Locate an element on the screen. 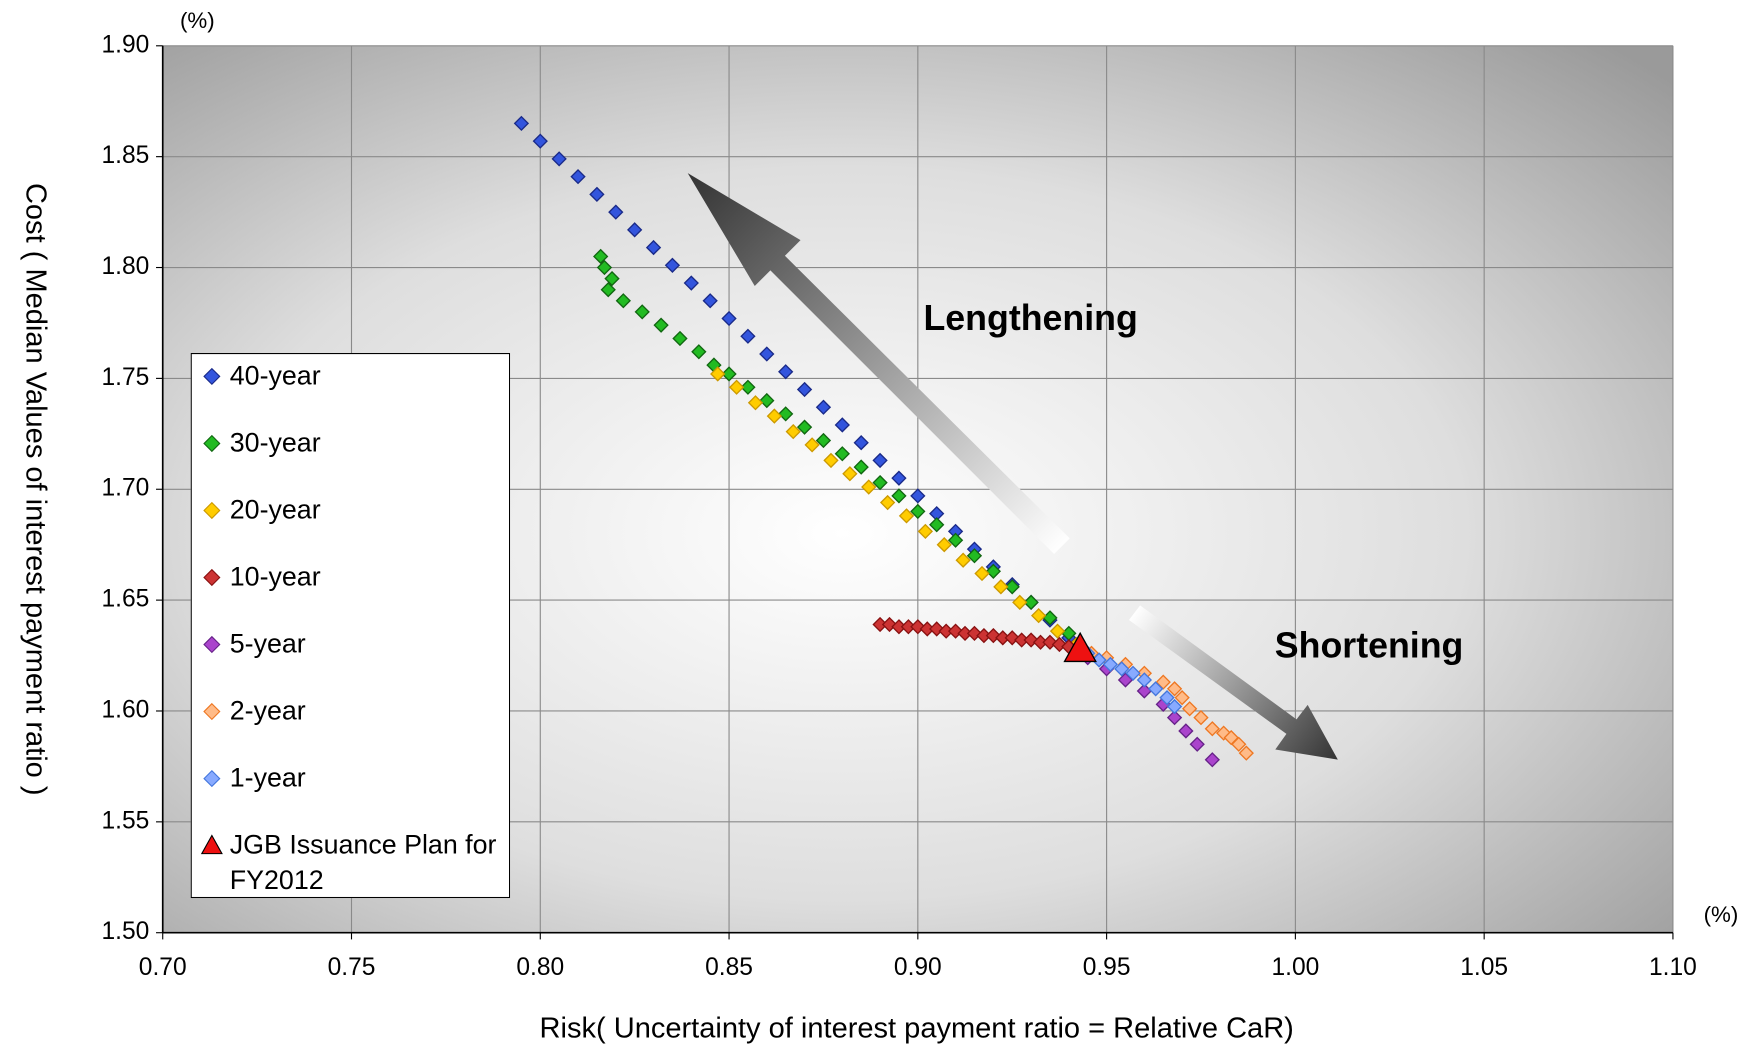 The width and height of the screenshot is (1753, 1055). y-unit: (%) is located at coordinates (197, 20).